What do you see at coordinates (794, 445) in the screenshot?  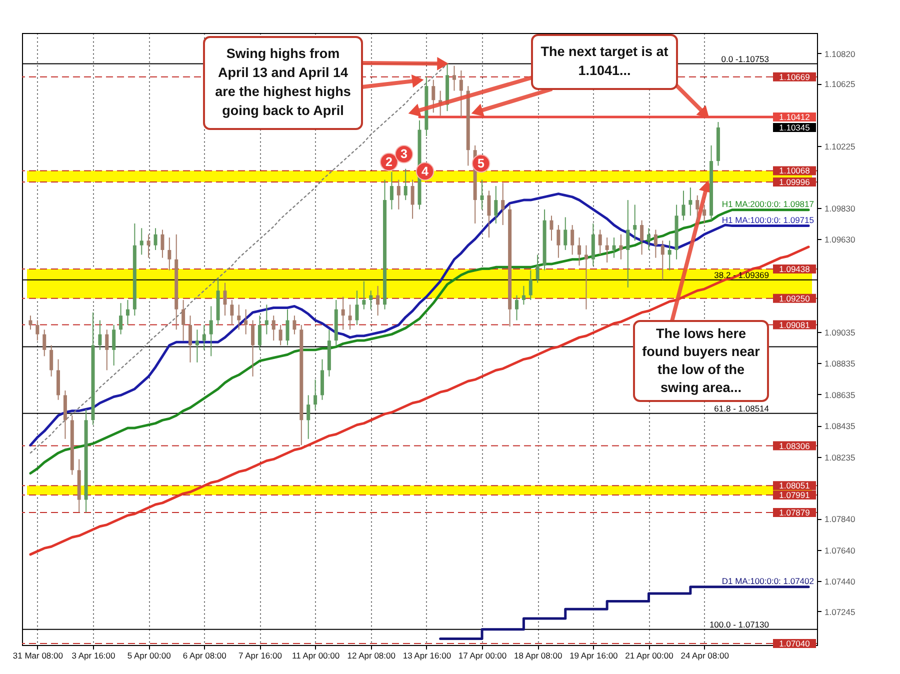 I see `ref-line-label: 1.08306` at bounding box center [794, 445].